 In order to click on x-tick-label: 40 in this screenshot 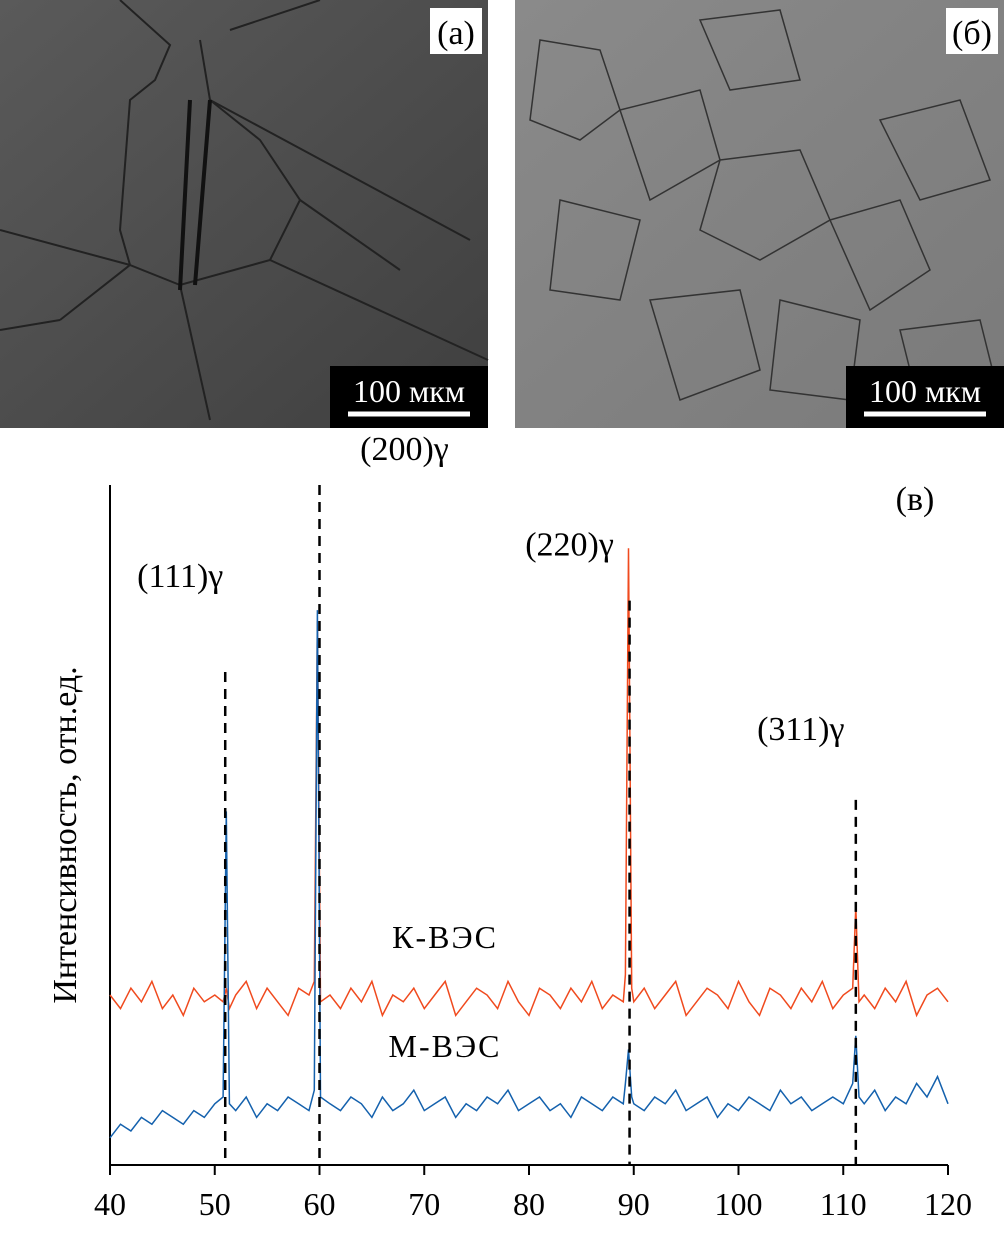, I will do `click(110, 1204)`.